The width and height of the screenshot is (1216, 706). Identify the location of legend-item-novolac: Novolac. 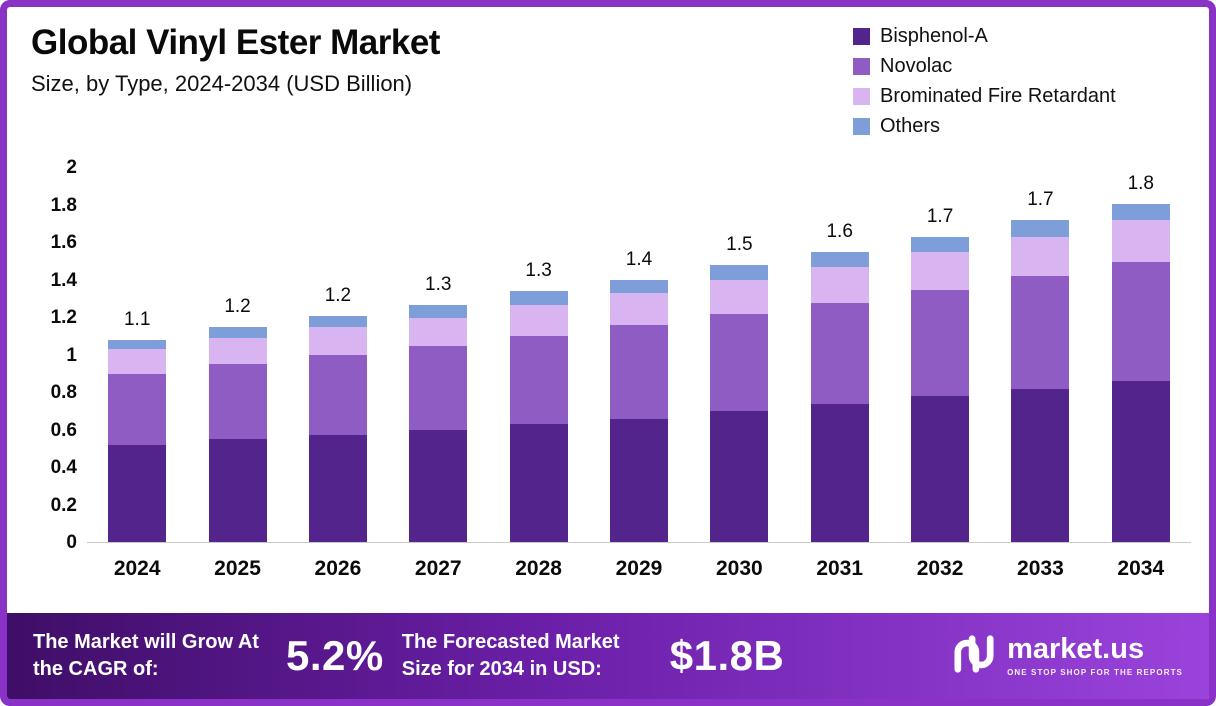
(1018, 66).